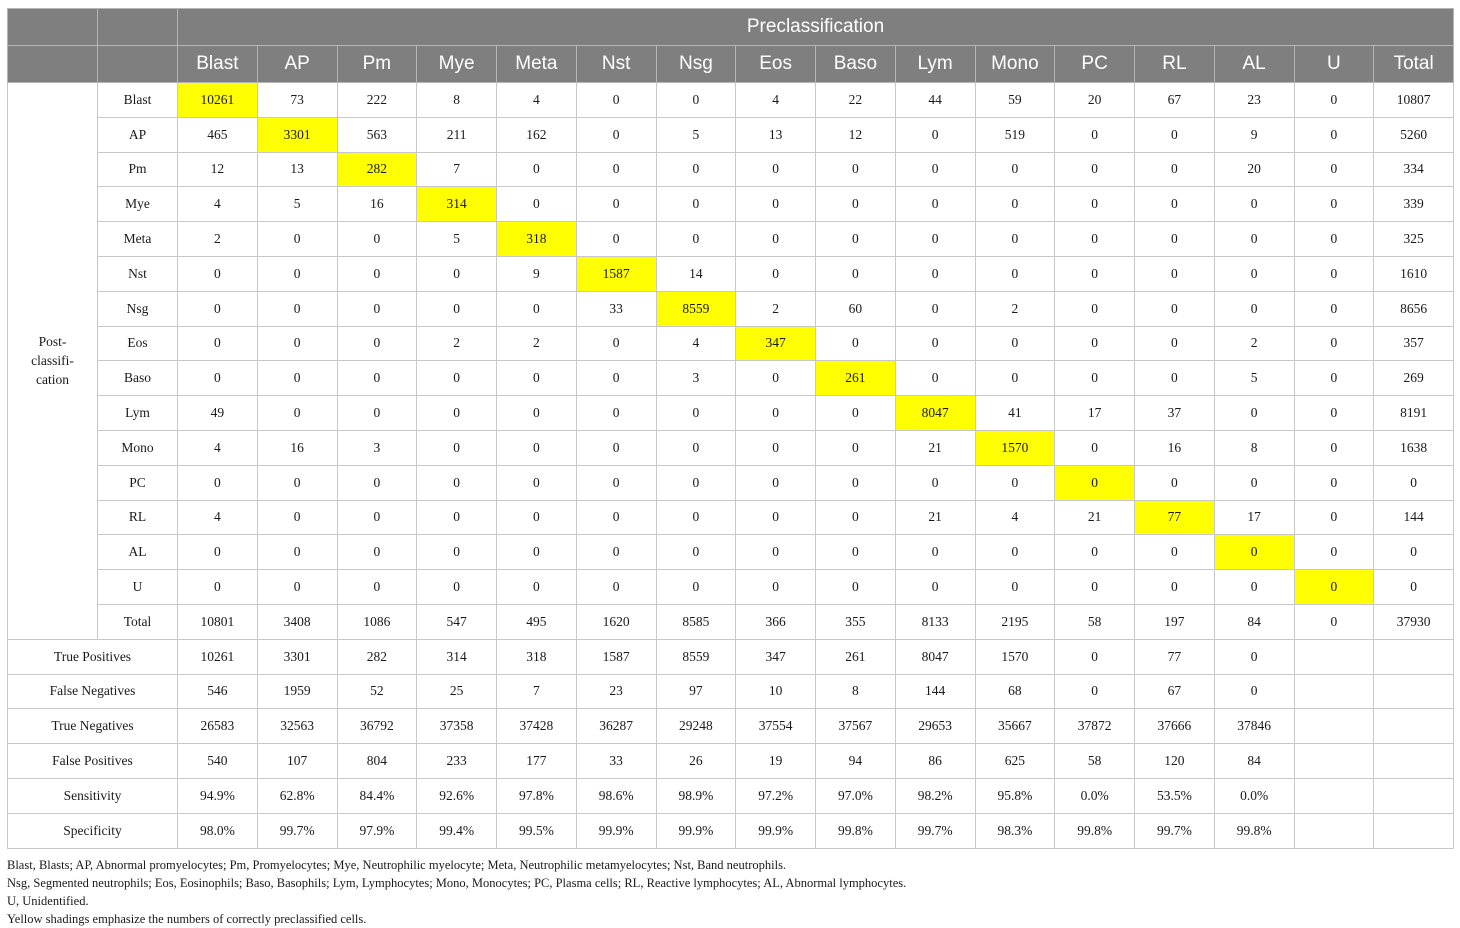  What do you see at coordinates (1254, 64) in the screenshot?
I see `column-header: AL` at bounding box center [1254, 64].